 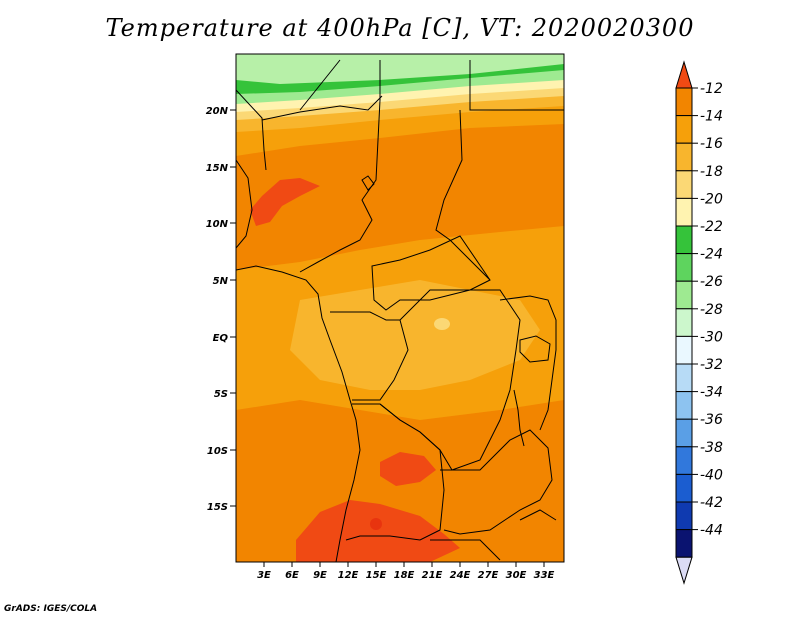 I want to click on colorbar-label: -42, so click(x=711, y=503).